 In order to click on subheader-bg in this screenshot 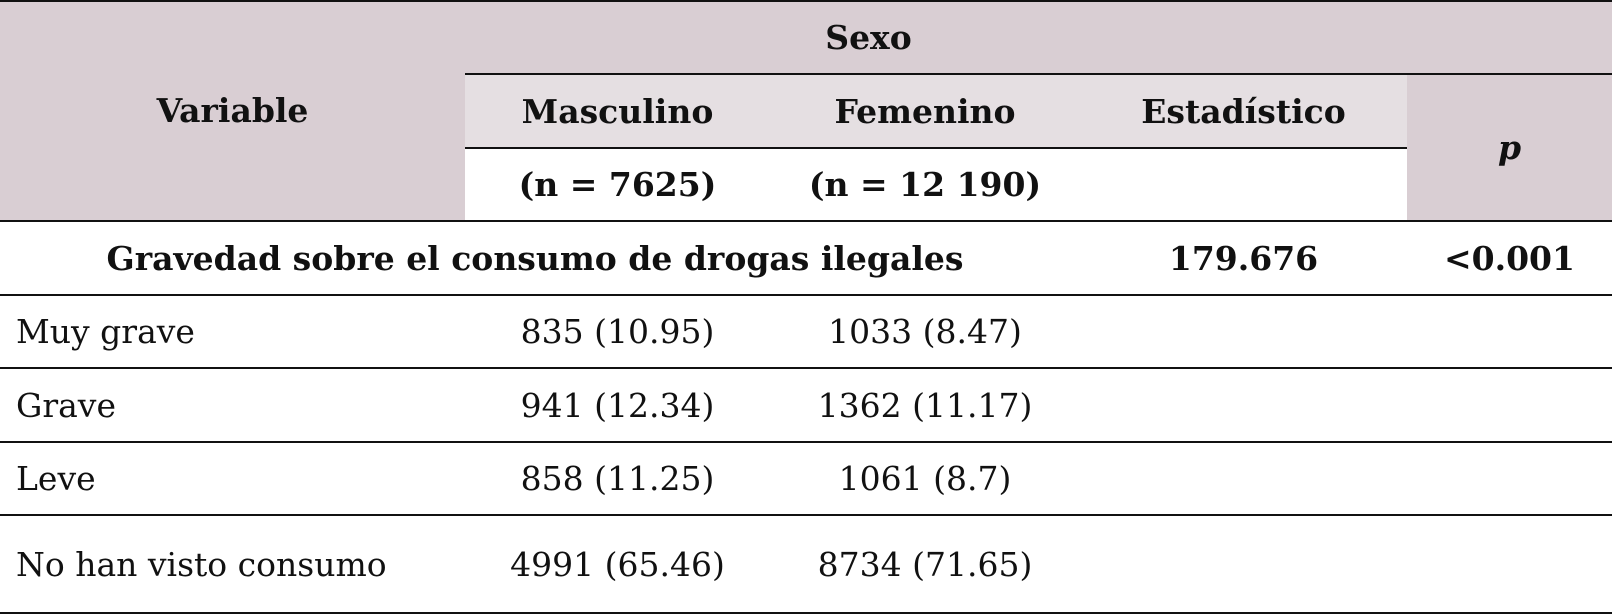, I will do `click(936, 111)`.